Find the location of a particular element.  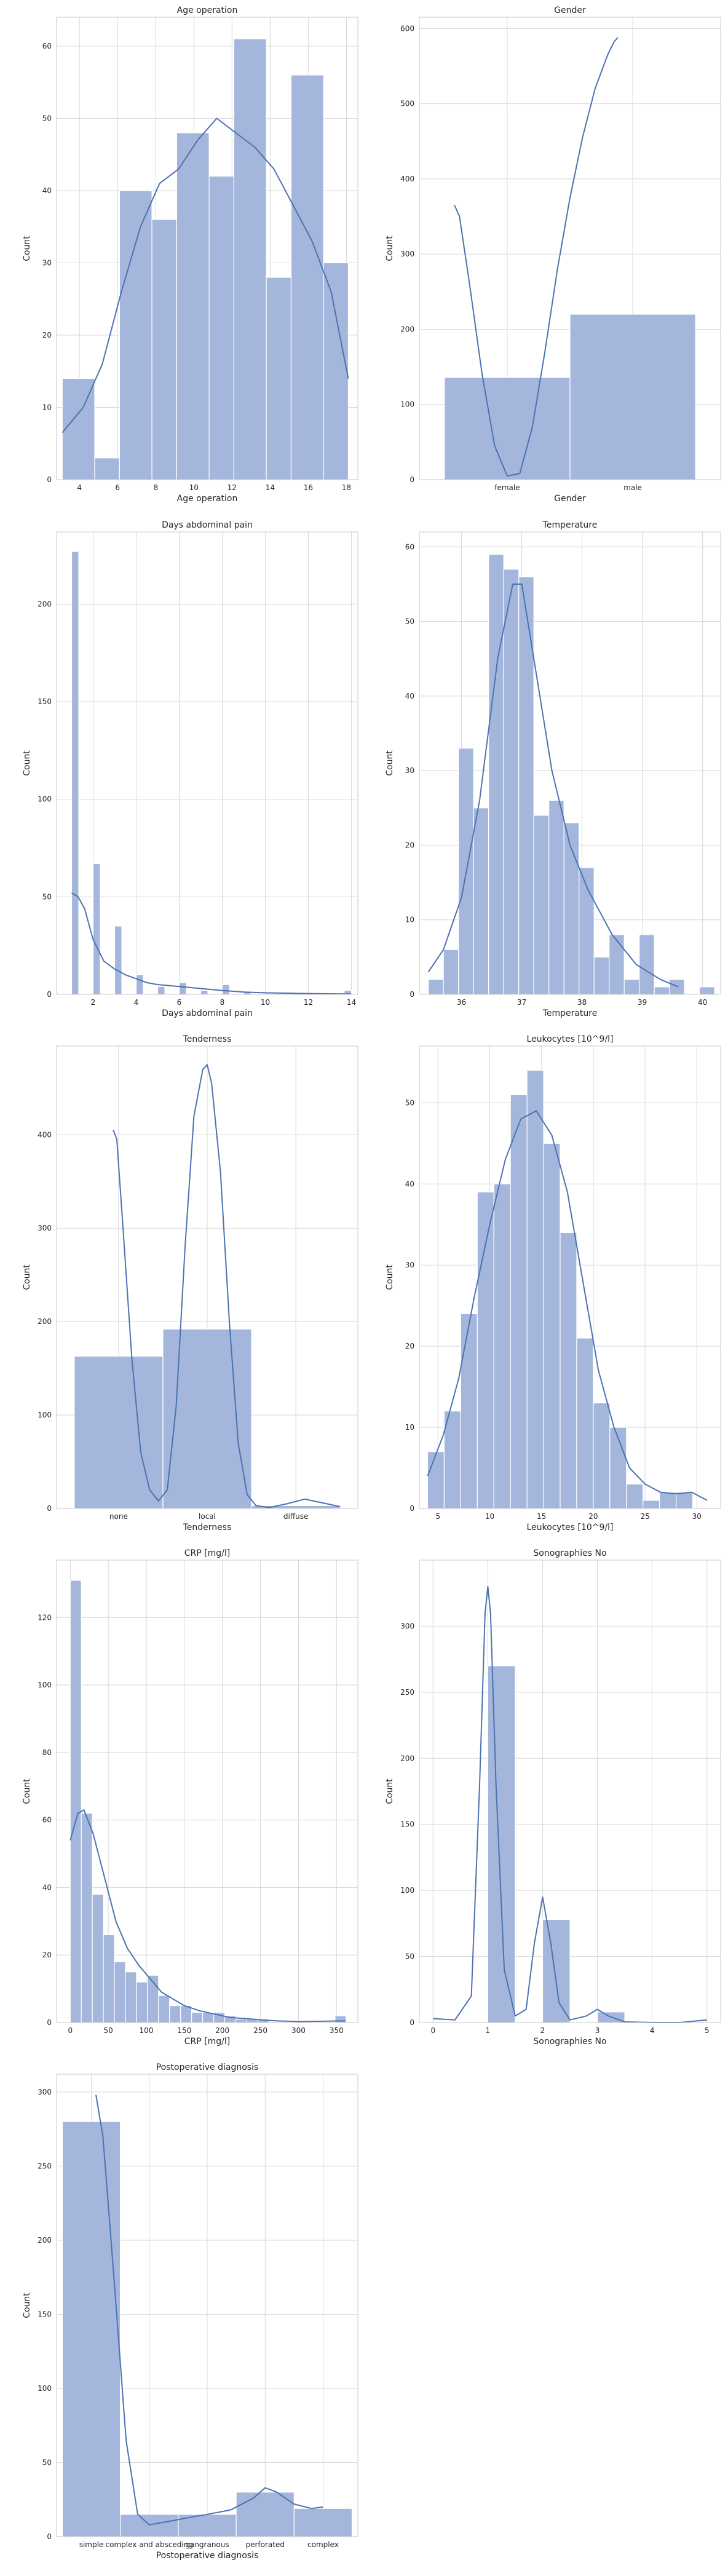

x-tick-label: 20 is located at coordinates (593, 1516).